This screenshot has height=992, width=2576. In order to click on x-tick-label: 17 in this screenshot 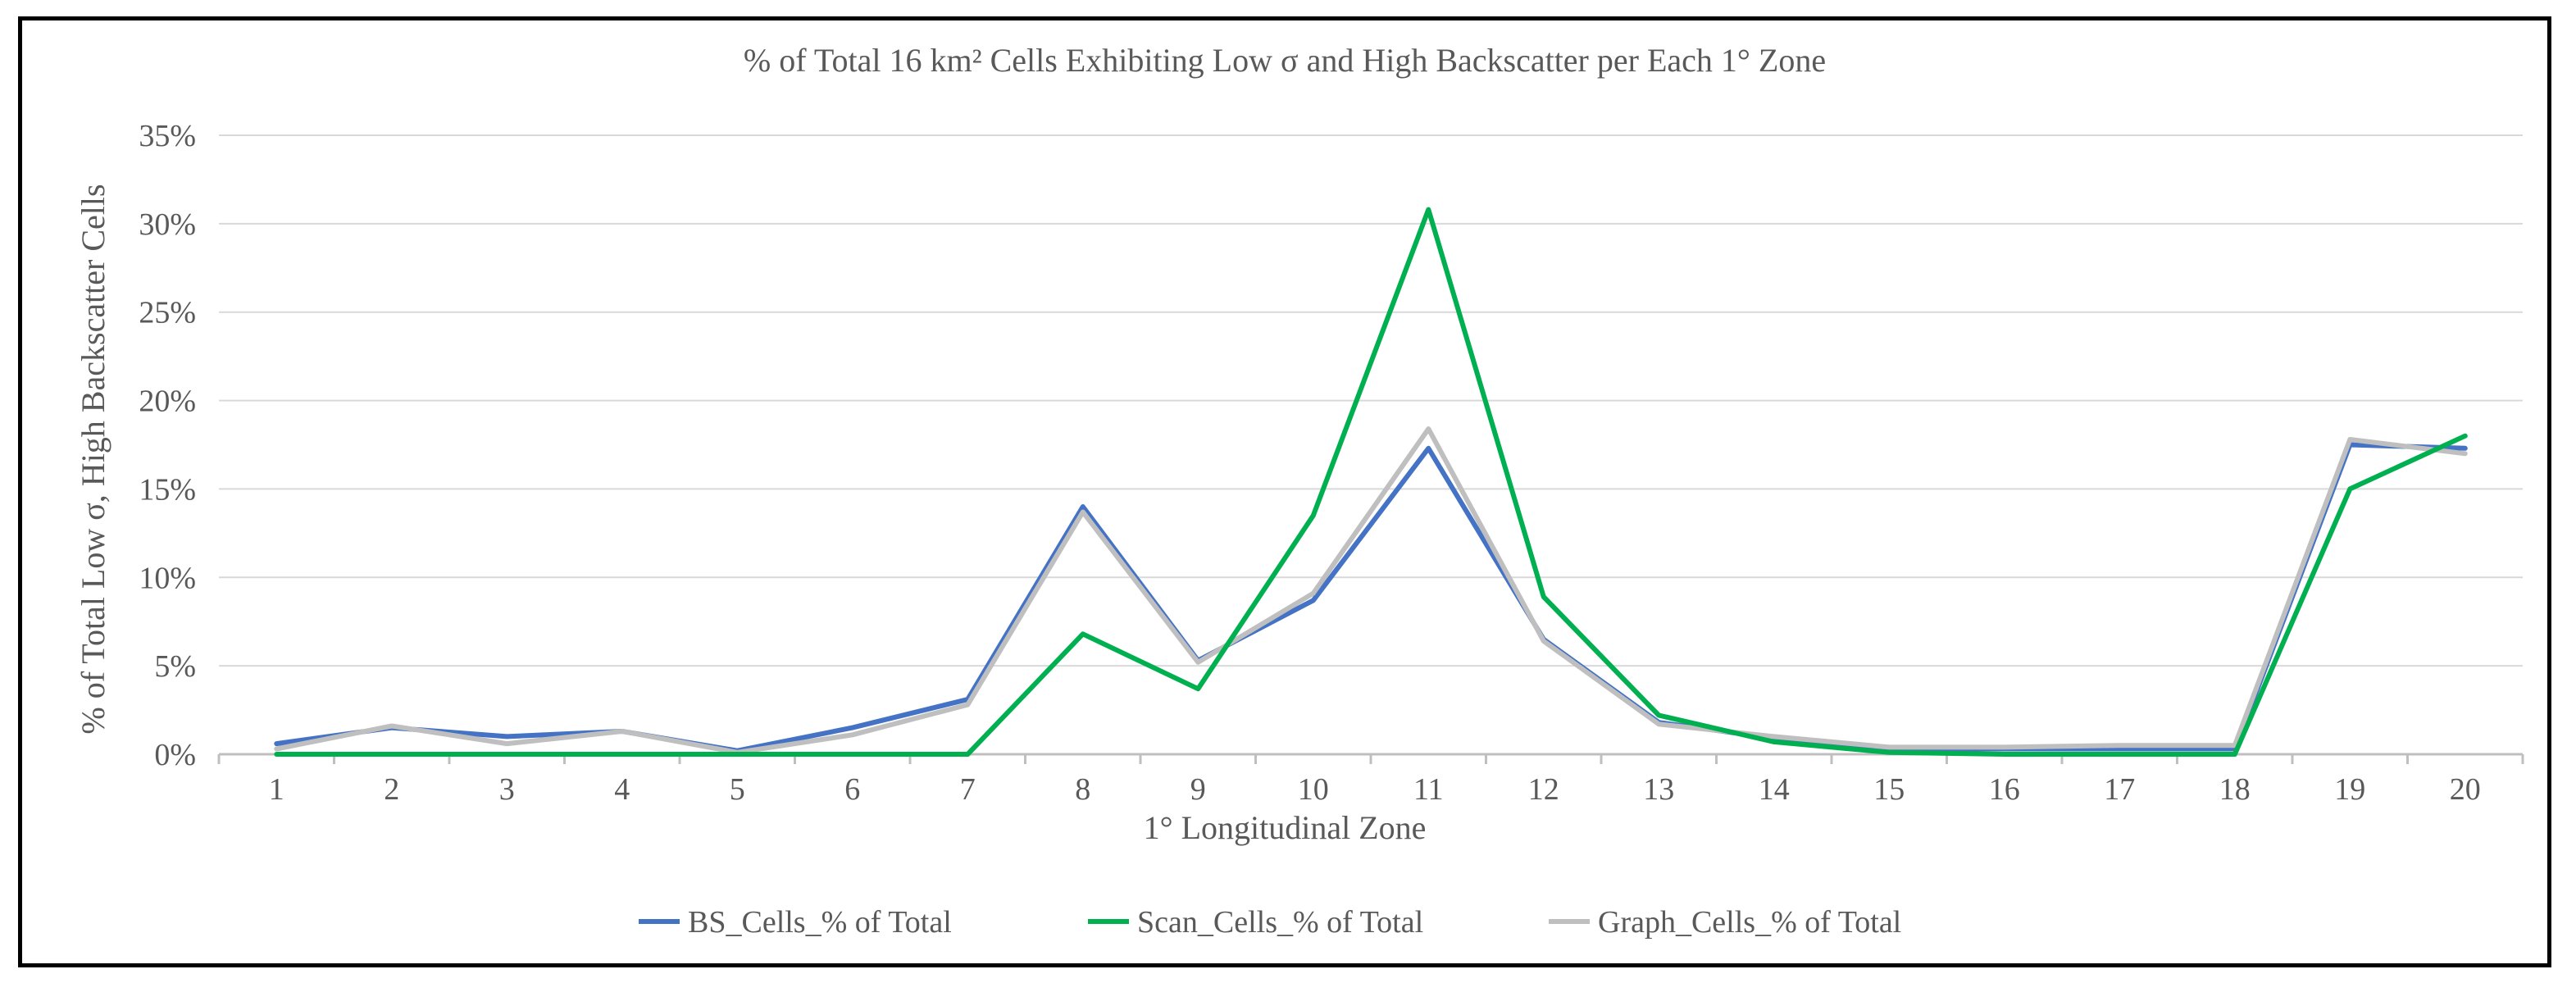, I will do `click(2119, 789)`.